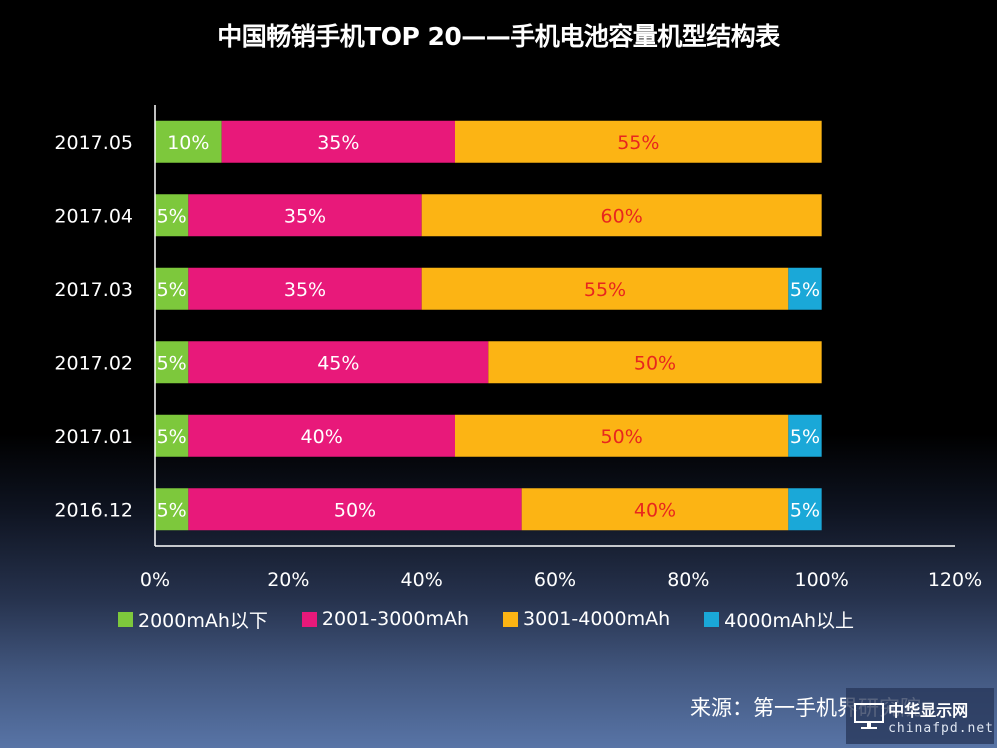 This screenshot has height=748, width=997. What do you see at coordinates (498, 36) in the screenshot?
I see `chart-title: 中国畅销手机TOP 20——手机电池容量机型结构表` at bounding box center [498, 36].